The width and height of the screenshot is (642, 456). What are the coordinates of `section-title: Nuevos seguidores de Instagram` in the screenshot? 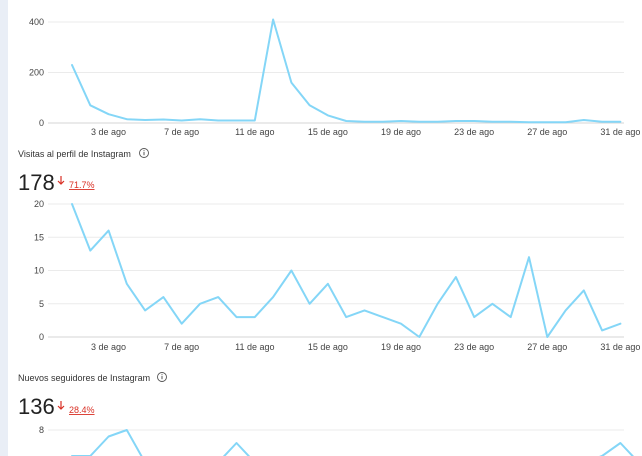 It's located at (84, 378).